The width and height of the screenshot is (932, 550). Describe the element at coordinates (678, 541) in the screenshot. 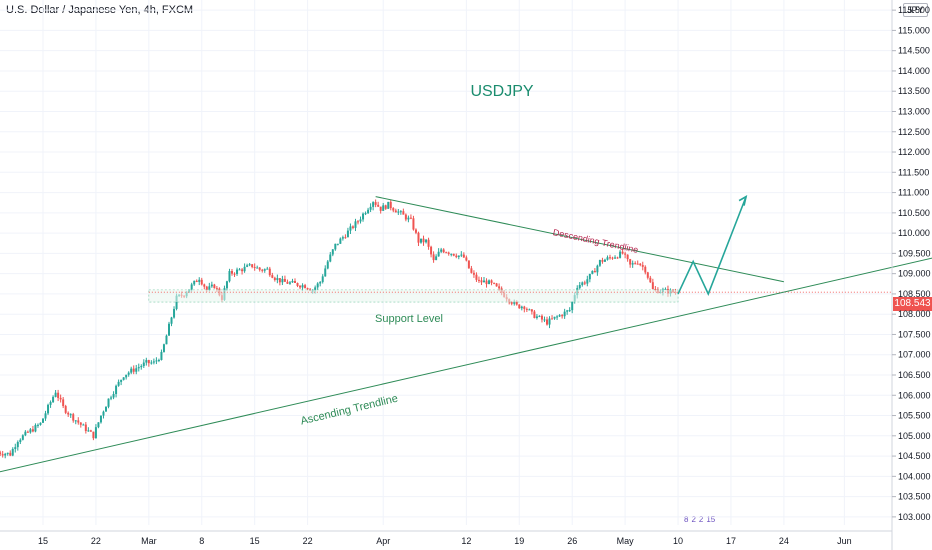

I see `time-tick-label: 10` at that location.